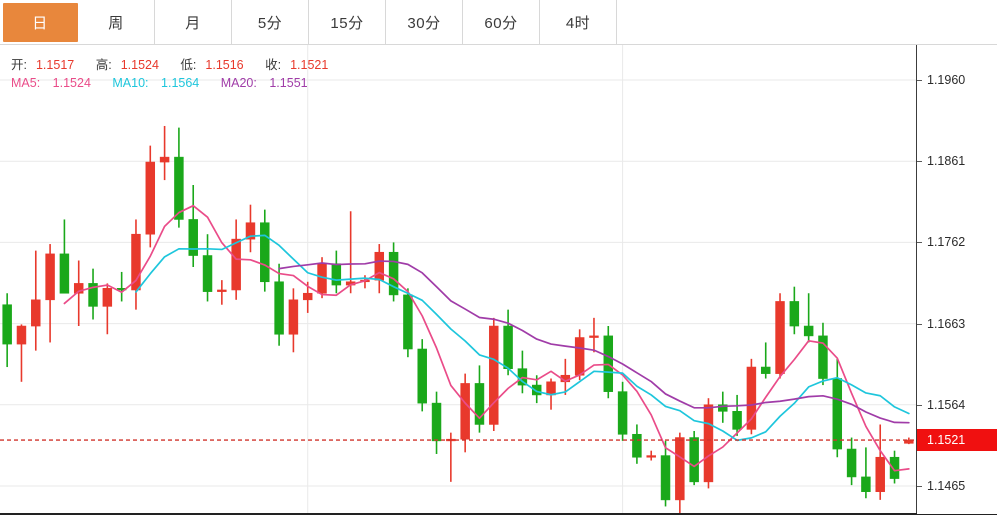 This screenshot has width=997, height=519. What do you see at coordinates (498, 514) in the screenshot?
I see `time-axis-line` at bounding box center [498, 514].